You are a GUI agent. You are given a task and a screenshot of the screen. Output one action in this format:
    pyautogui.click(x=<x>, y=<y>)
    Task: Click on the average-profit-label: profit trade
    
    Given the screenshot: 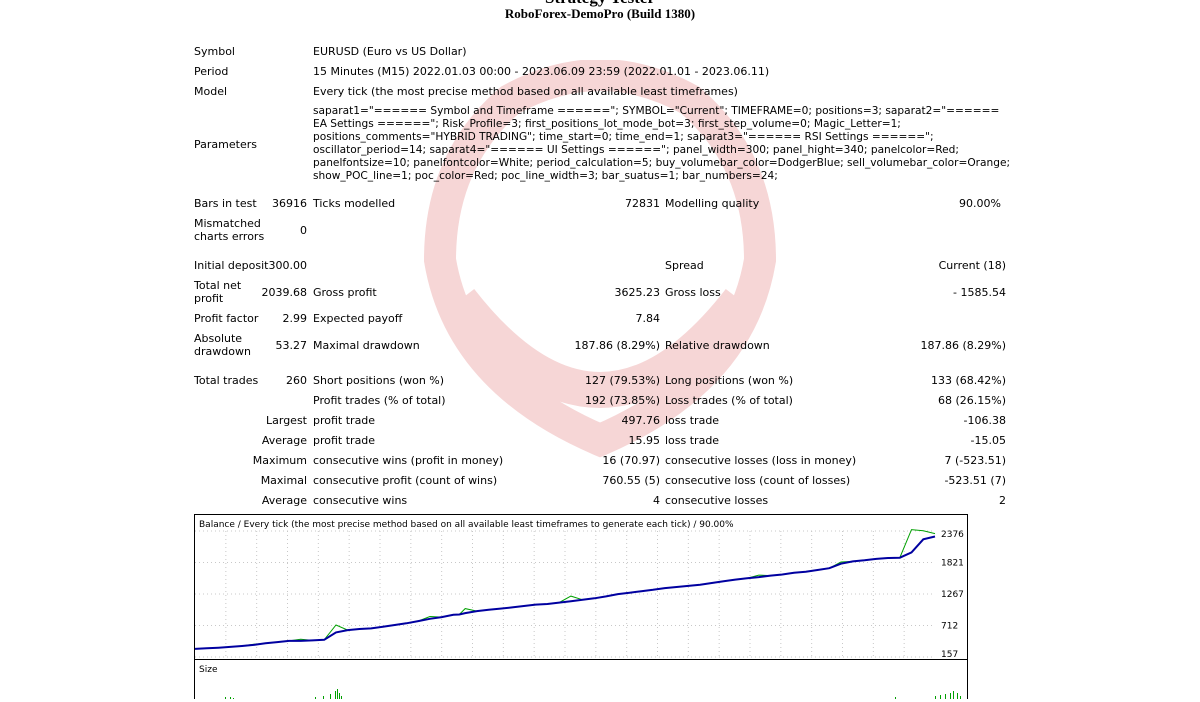 What is the action you would take?
    pyautogui.click(x=344, y=440)
    